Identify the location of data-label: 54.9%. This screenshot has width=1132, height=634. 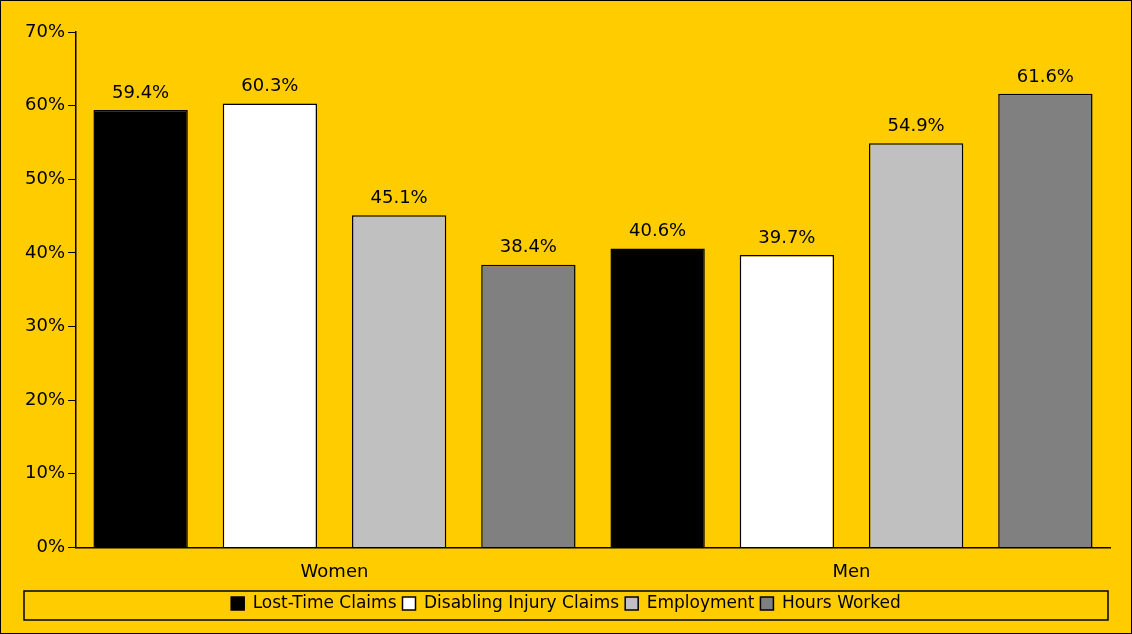
(916, 124).